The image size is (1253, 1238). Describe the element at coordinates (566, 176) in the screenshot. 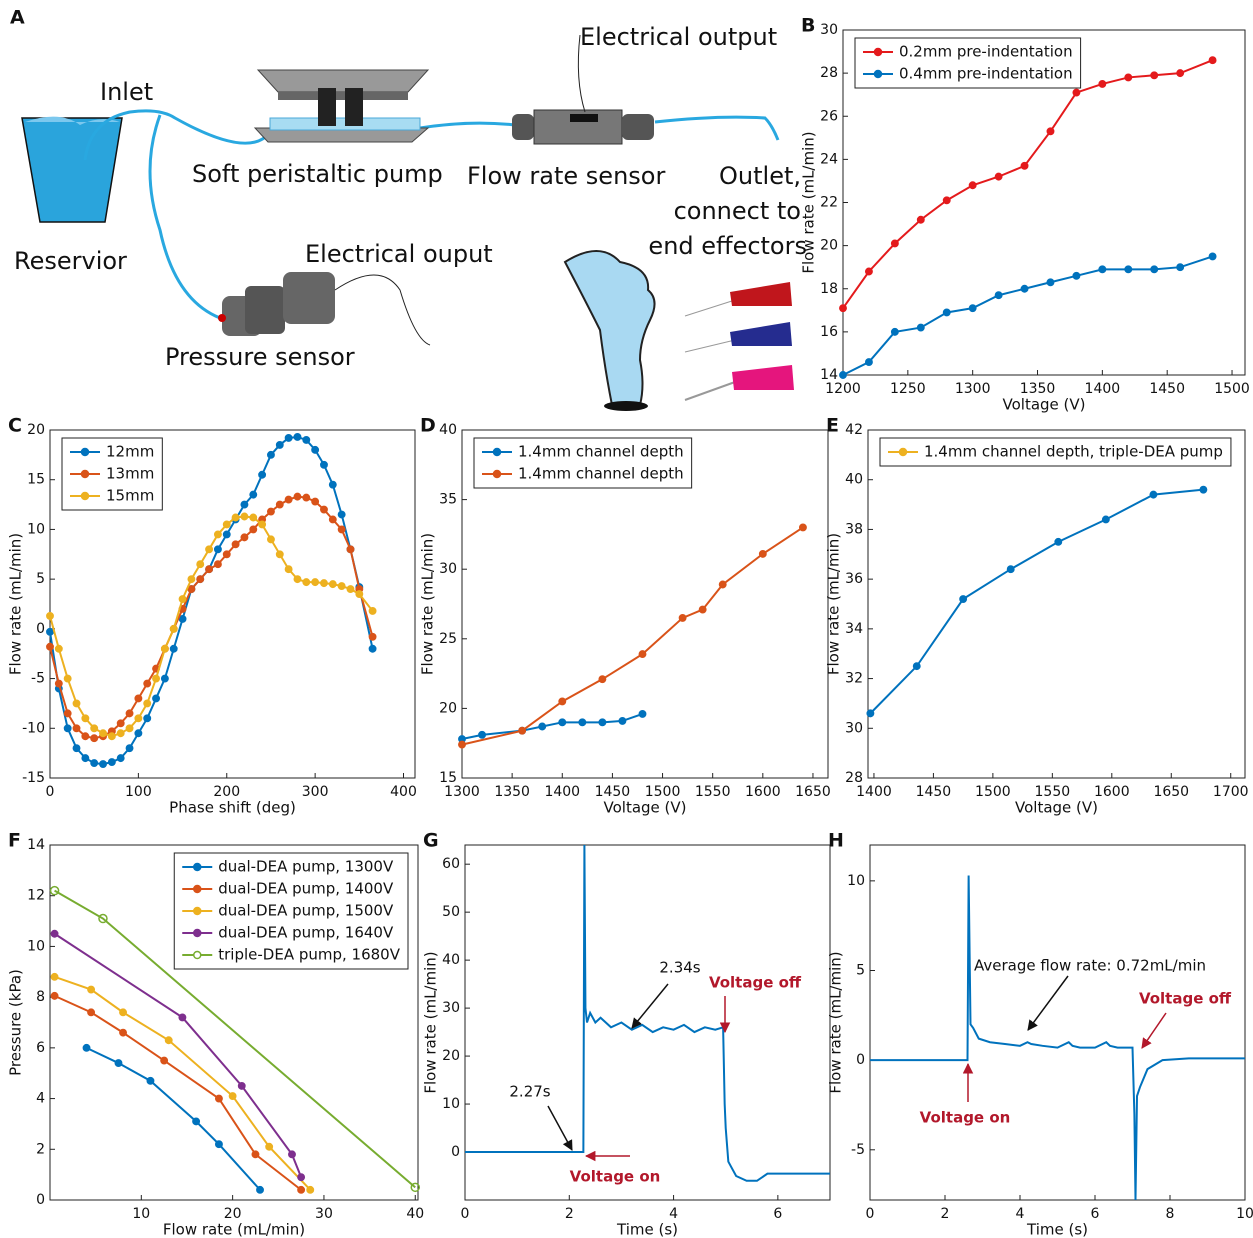

I see `diagram-label: Flow rate sensor` at that location.